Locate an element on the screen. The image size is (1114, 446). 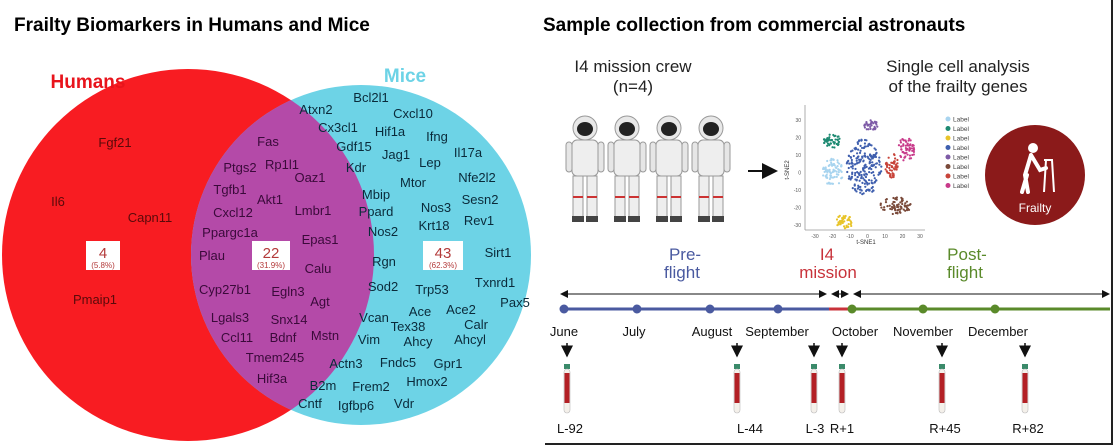
timepoint-label: R+45 is located at coordinates (944, 428).